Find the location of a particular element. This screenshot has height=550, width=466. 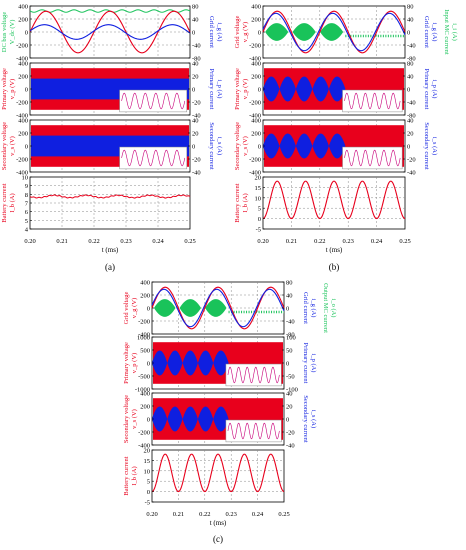

right-axis-unit: i_p (A) is located at coordinates (219, 89).